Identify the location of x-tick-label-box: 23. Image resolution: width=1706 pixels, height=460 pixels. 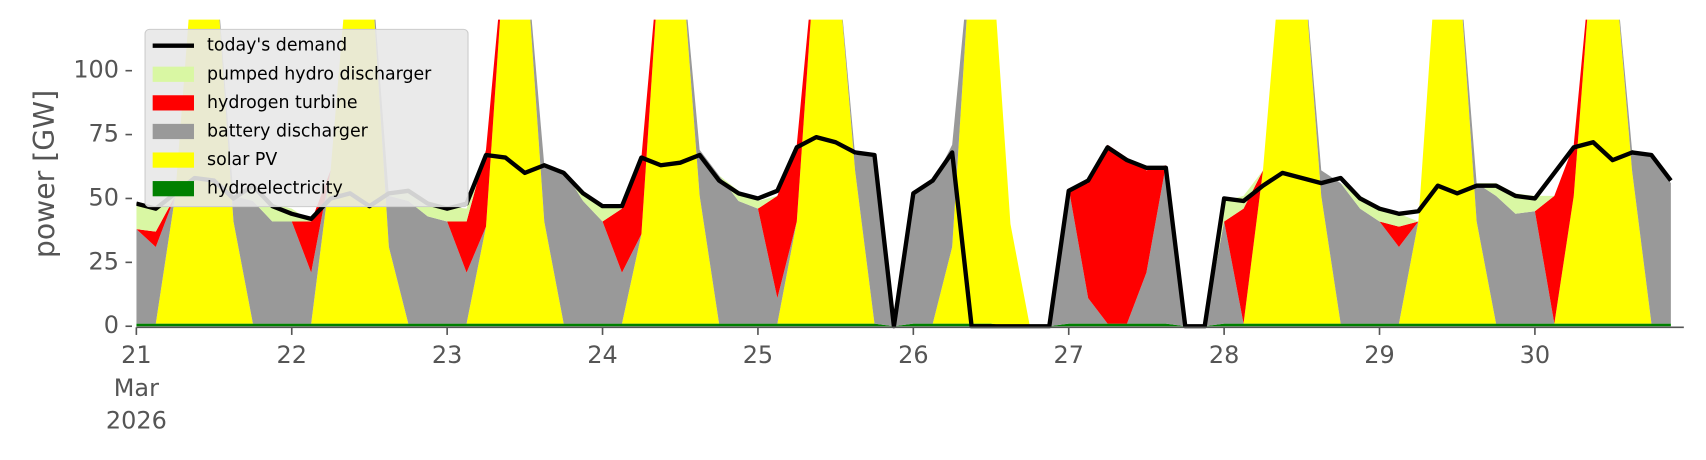
(447, 356).